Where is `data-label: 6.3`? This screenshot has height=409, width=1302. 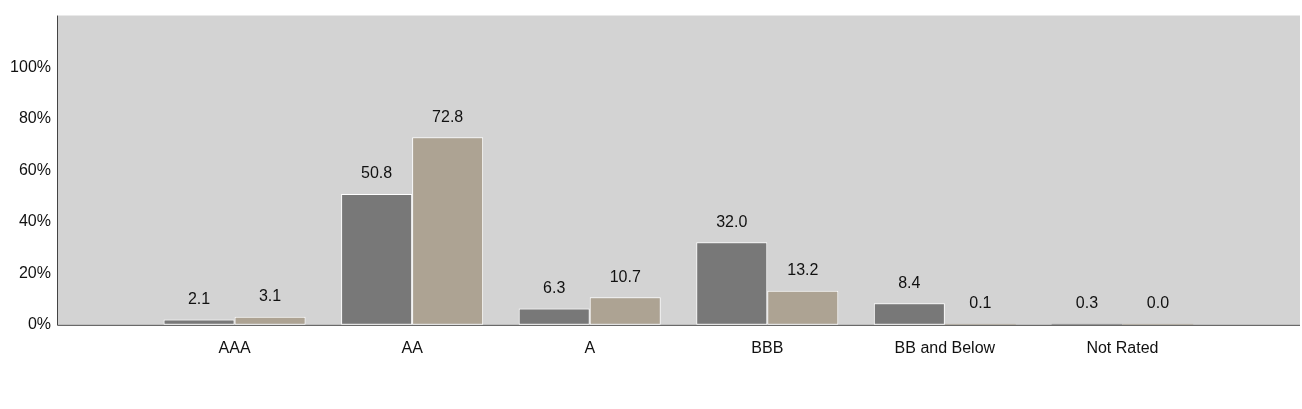 data-label: 6.3 is located at coordinates (554, 287).